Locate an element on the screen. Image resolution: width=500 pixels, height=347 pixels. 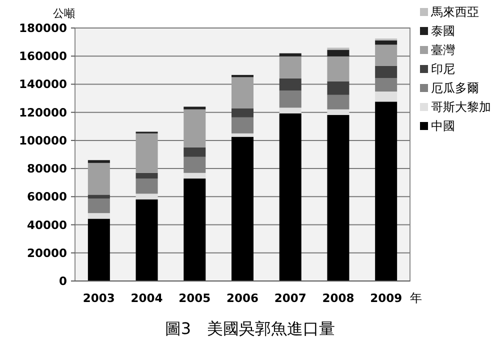
x-tick-label: 2006 is located at coordinates (242, 298).